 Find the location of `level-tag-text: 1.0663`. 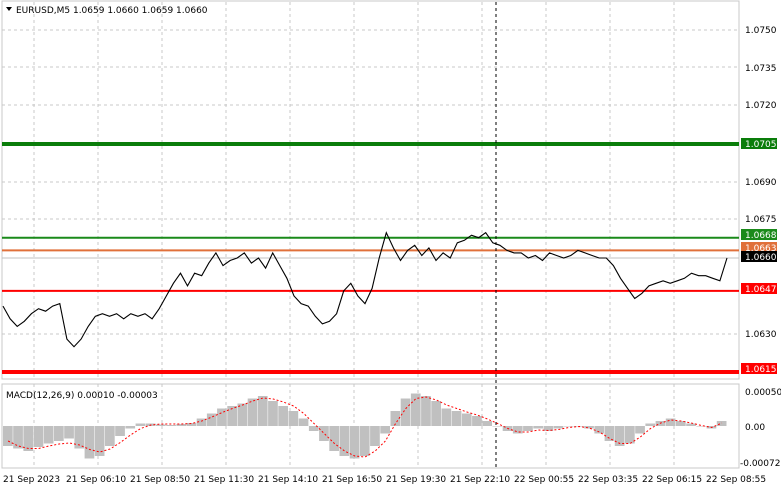

level-tag-text: 1.0663 is located at coordinates (761, 249).